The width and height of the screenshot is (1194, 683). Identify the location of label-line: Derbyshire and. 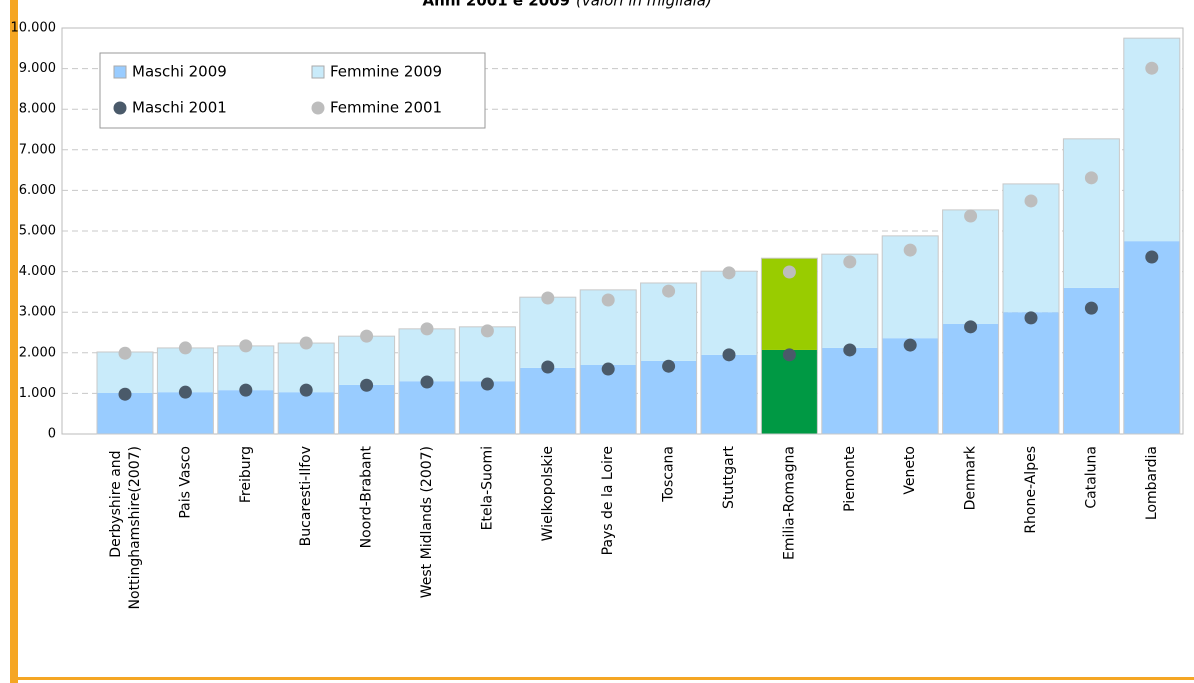
(116, 502).